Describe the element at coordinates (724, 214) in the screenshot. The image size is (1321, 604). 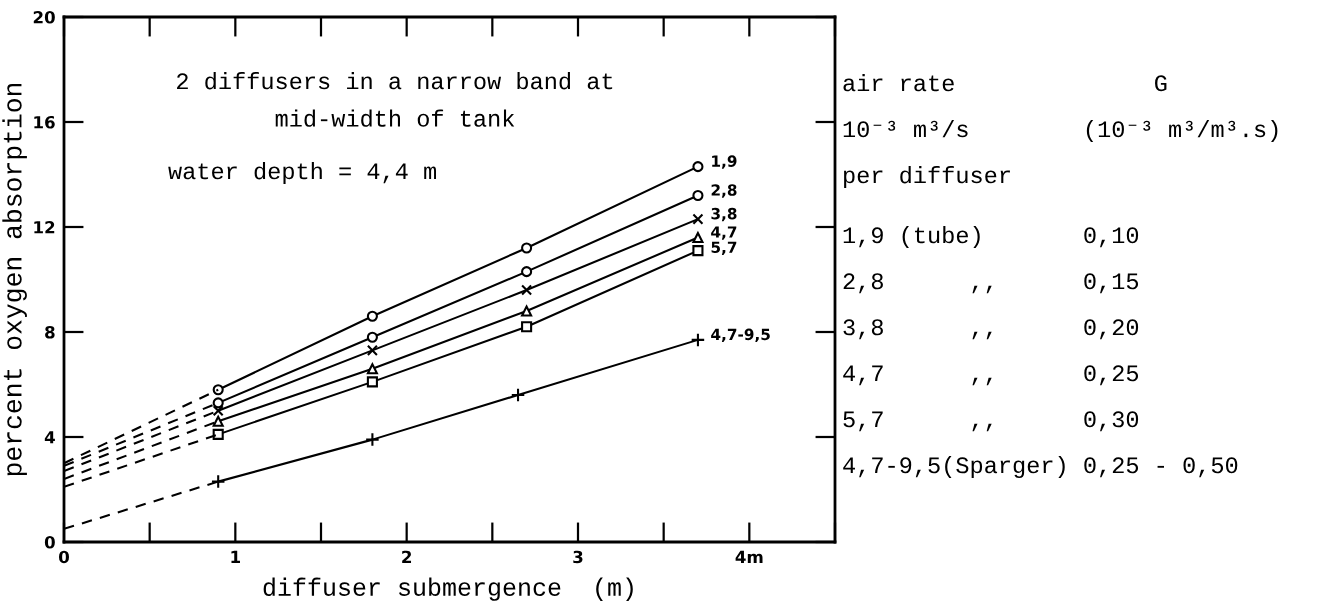
I see `series-label: 3,8` at that location.